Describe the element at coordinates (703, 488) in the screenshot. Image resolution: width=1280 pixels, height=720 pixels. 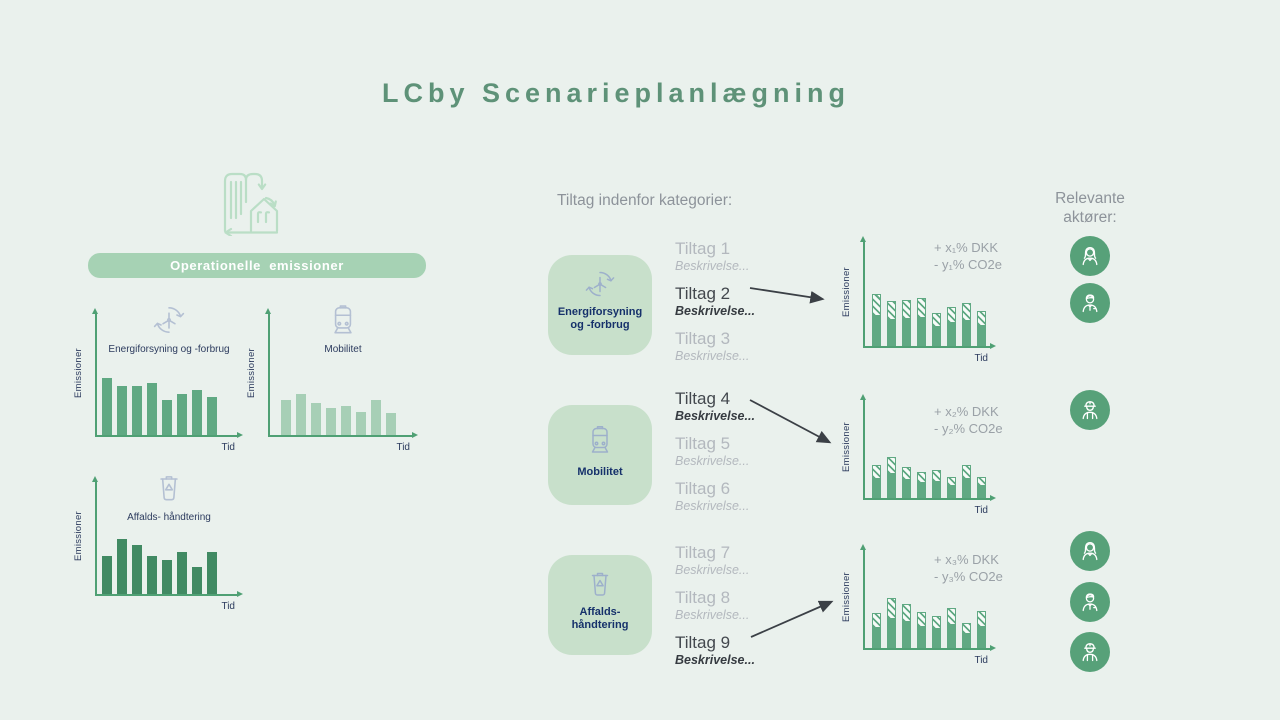
I see `tiltag-name: Tiltag 6` at that location.